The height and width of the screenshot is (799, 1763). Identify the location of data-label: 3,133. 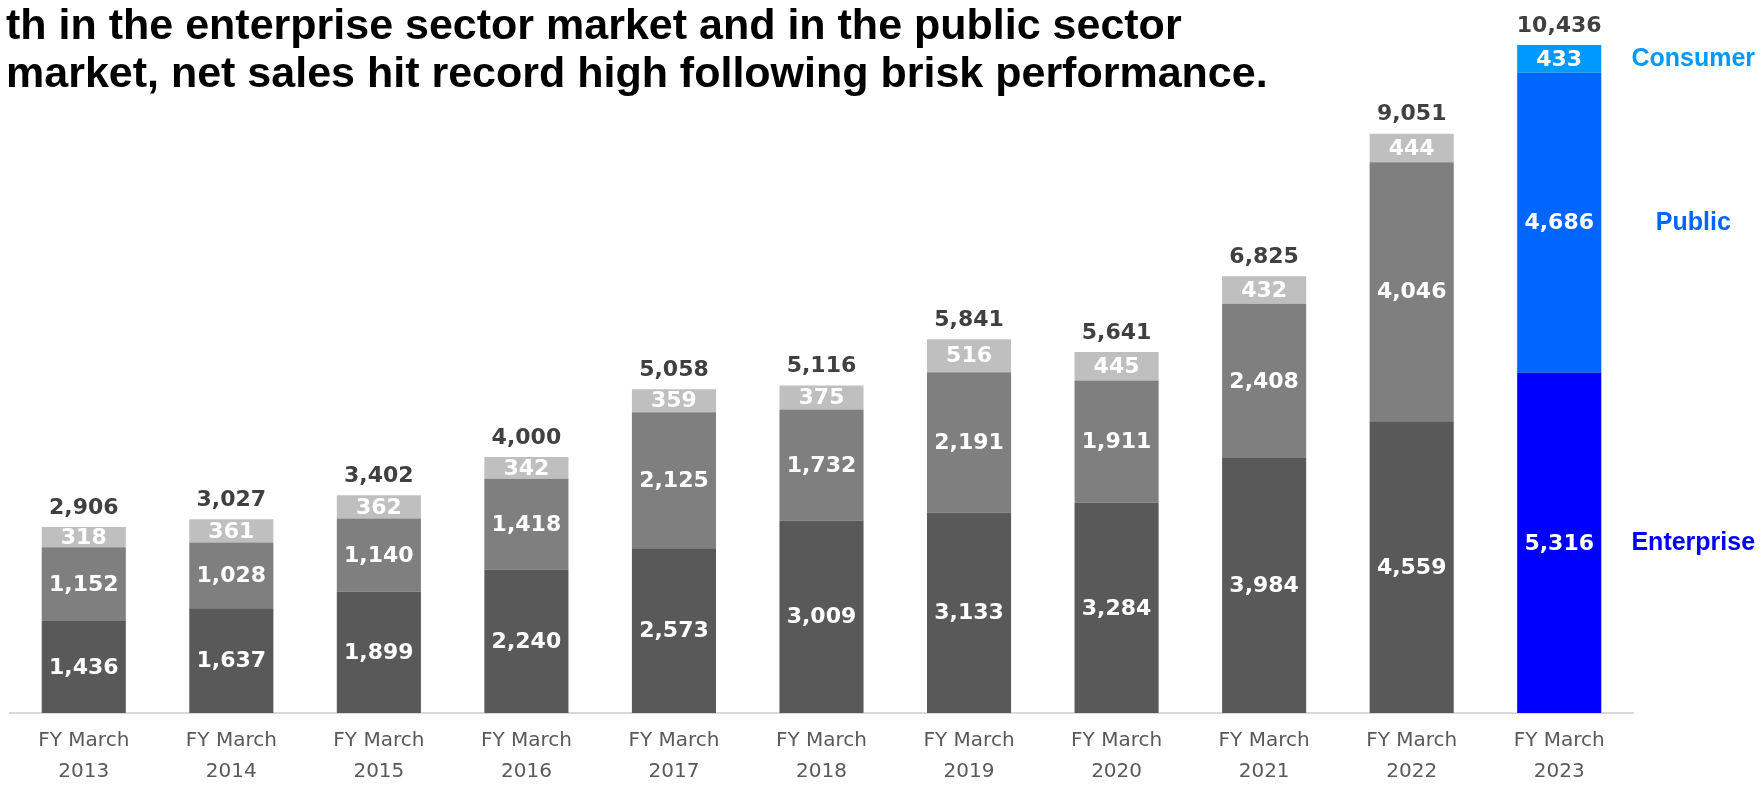
(969, 612).